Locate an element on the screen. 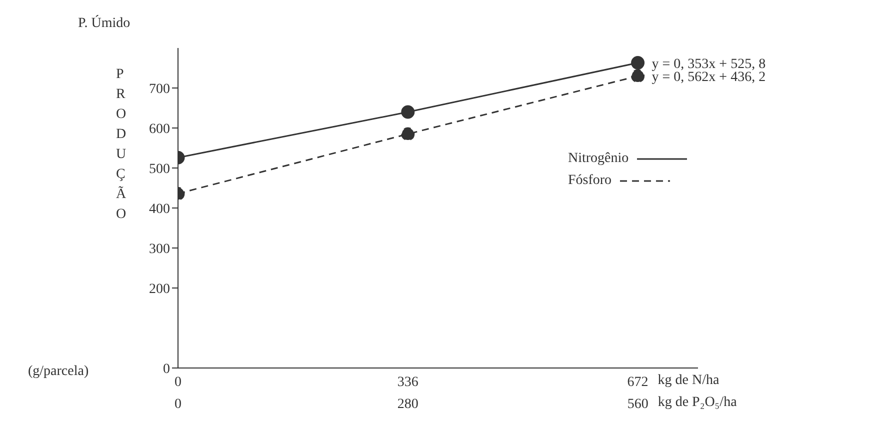 The image size is (875, 430). legend-label: Fósforo is located at coordinates (590, 181).